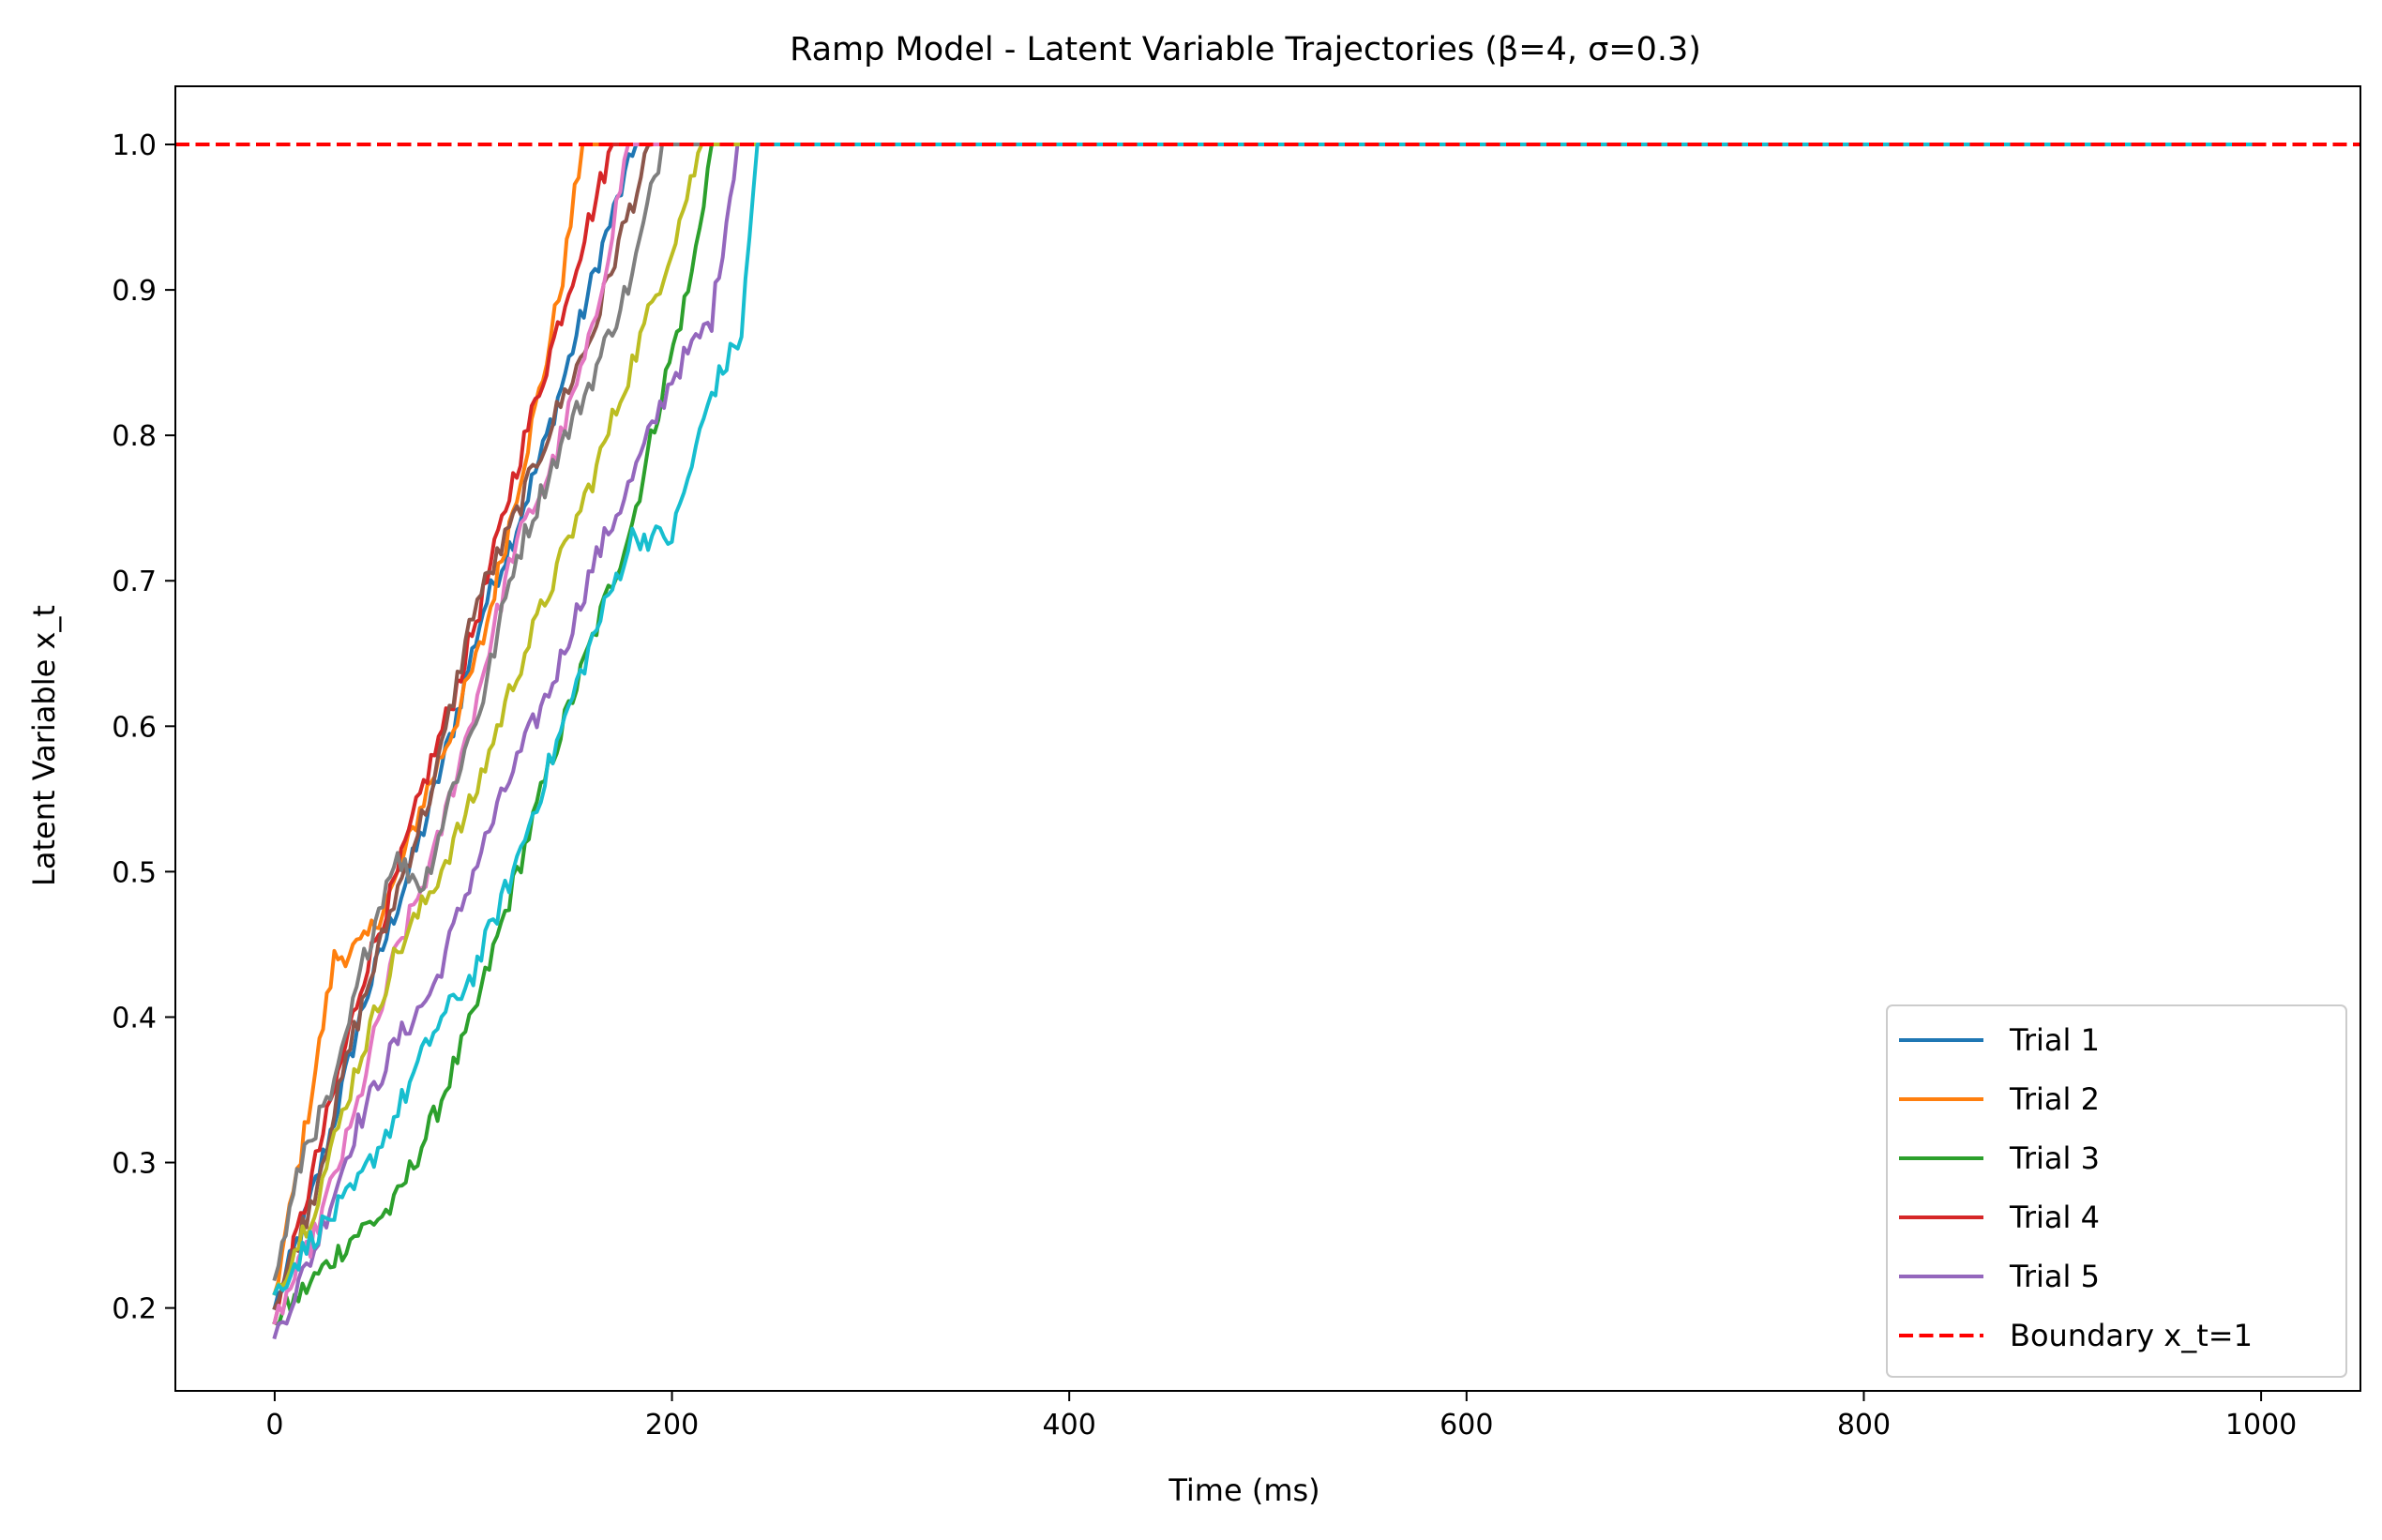 The image size is (2382, 1540). I want to click on x-tick-label: 200, so click(672, 1425).